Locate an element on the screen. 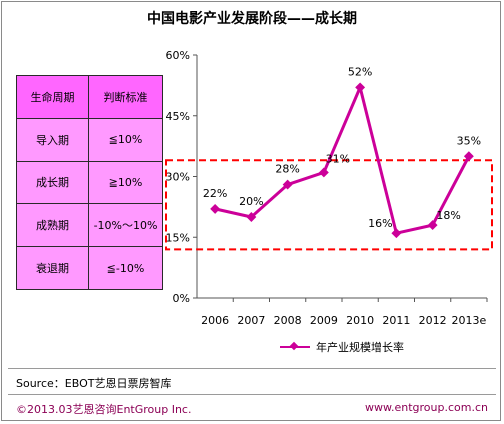 Image resolution: width=504 pixels, height=424 pixels. data-label: 35% is located at coordinates (469, 140).